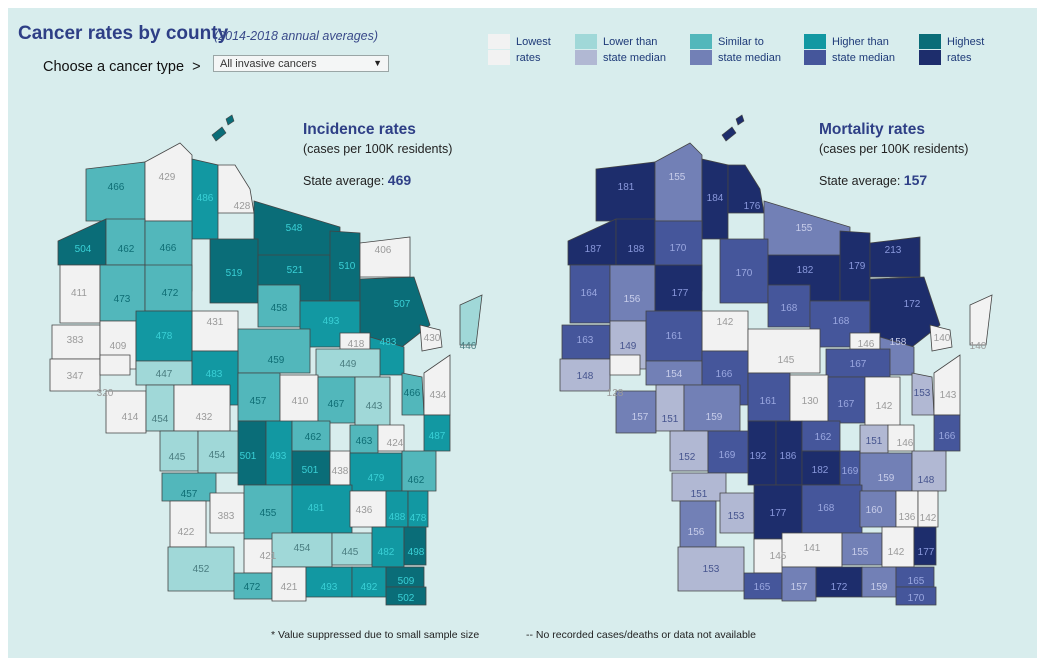 The width and height of the screenshot is (1045, 666). Describe the element at coordinates (874, 441) in the screenshot. I see `mortality-county-value: 151` at that location.